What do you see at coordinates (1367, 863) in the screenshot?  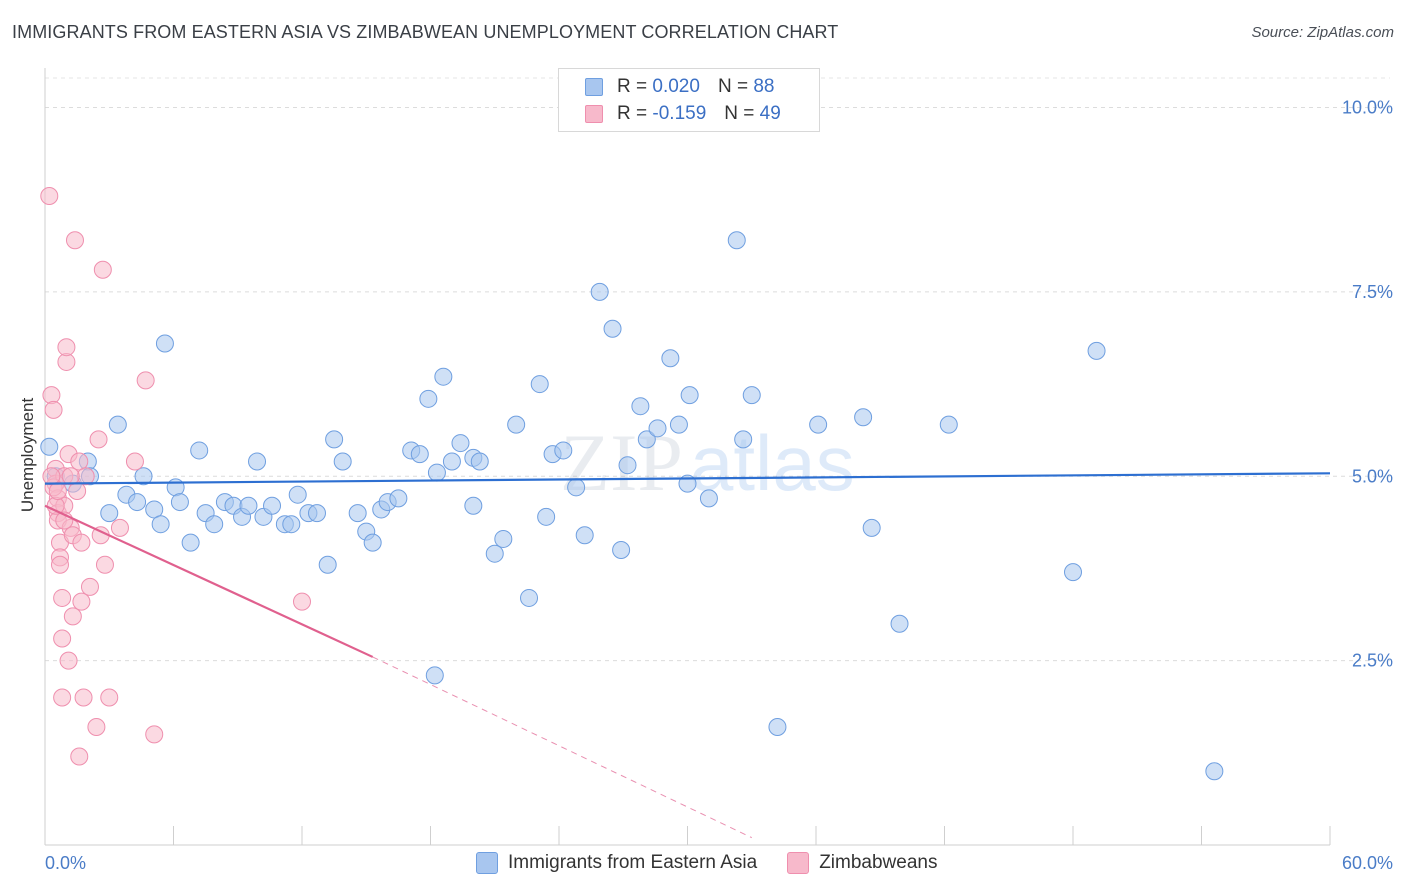 I see `x-tick-label: 60.0%` at bounding box center [1367, 863].